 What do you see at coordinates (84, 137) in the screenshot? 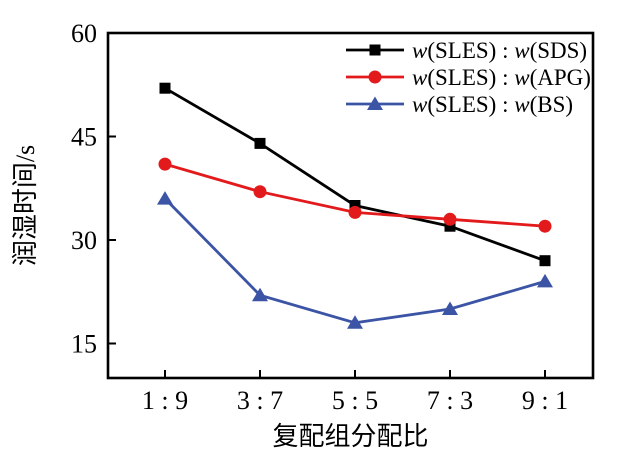
I see `y-tick-label: 45` at bounding box center [84, 137].